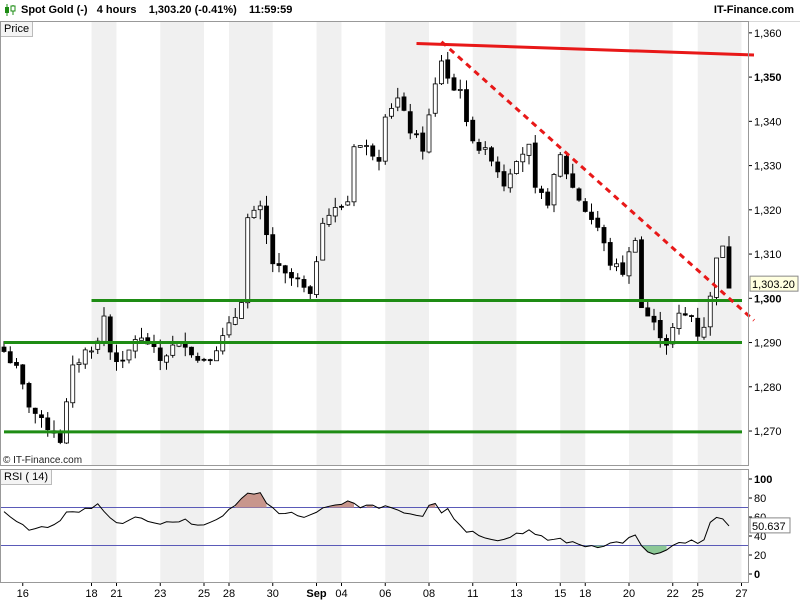 The image size is (800, 600). I want to click on time-tick-label: 04, so click(341, 594).